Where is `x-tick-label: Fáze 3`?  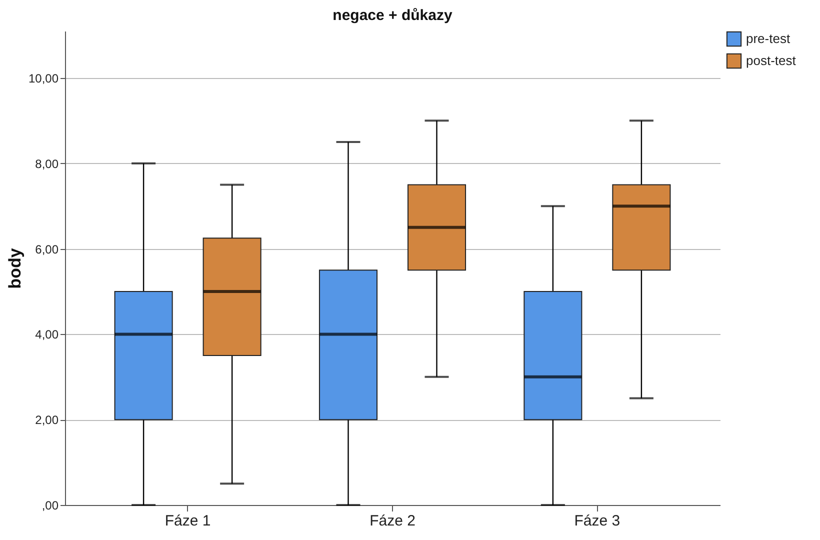 x-tick-label: Fáze 3 is located at coordinates (597, 521).